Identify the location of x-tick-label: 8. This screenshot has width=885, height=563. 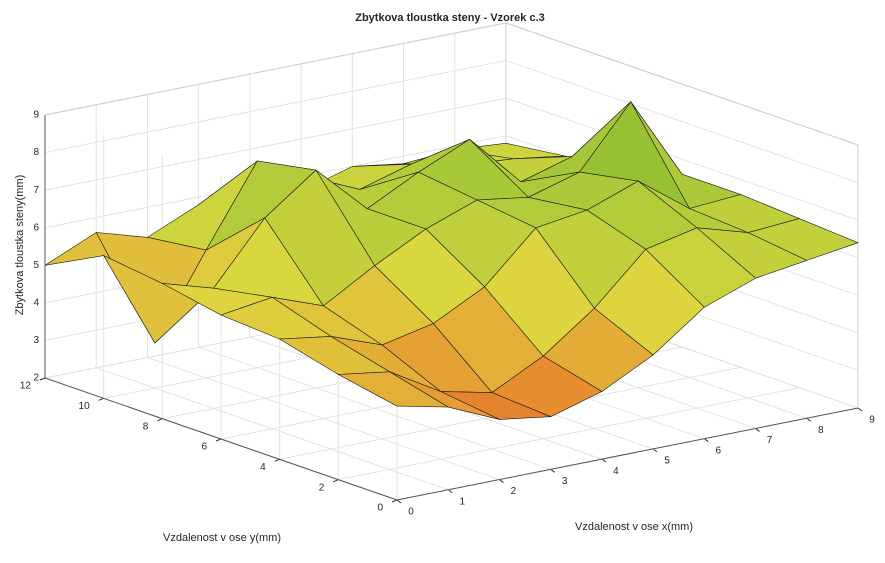
(821, 430).